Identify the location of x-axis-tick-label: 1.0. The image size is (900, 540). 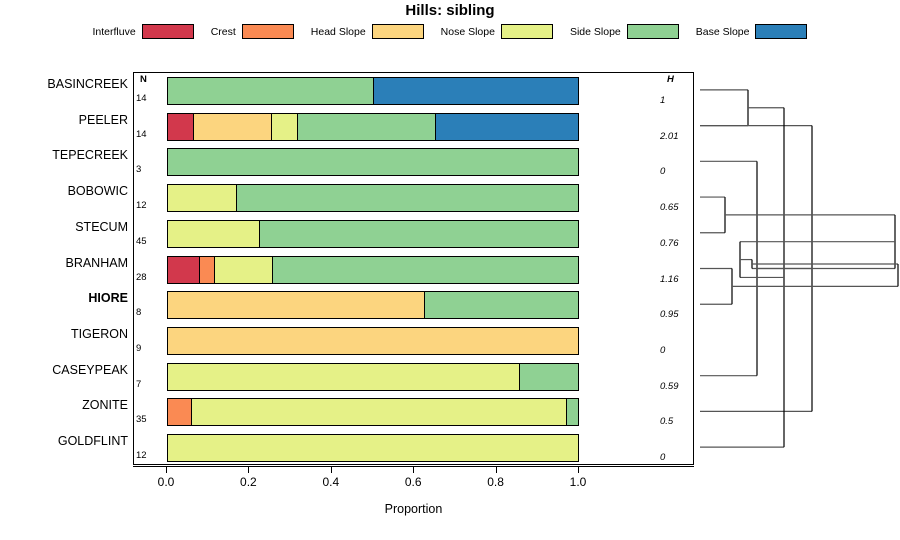
(578, 482).